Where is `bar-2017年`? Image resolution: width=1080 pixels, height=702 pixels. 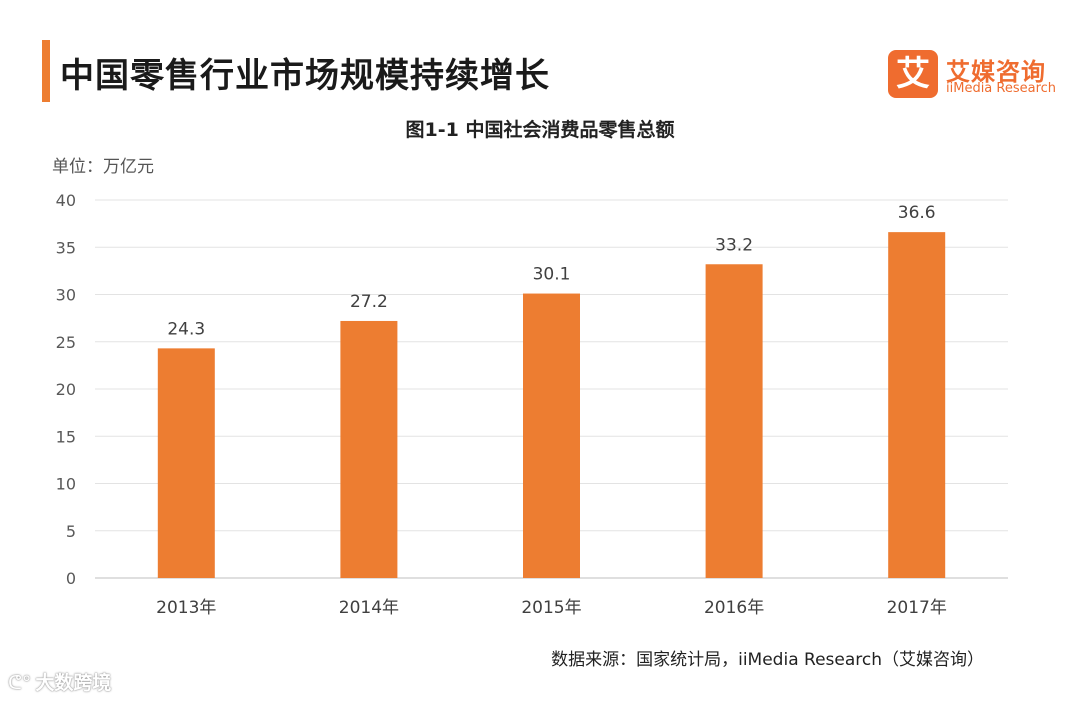
bar-2017年 is located at coordinates (917, 405).